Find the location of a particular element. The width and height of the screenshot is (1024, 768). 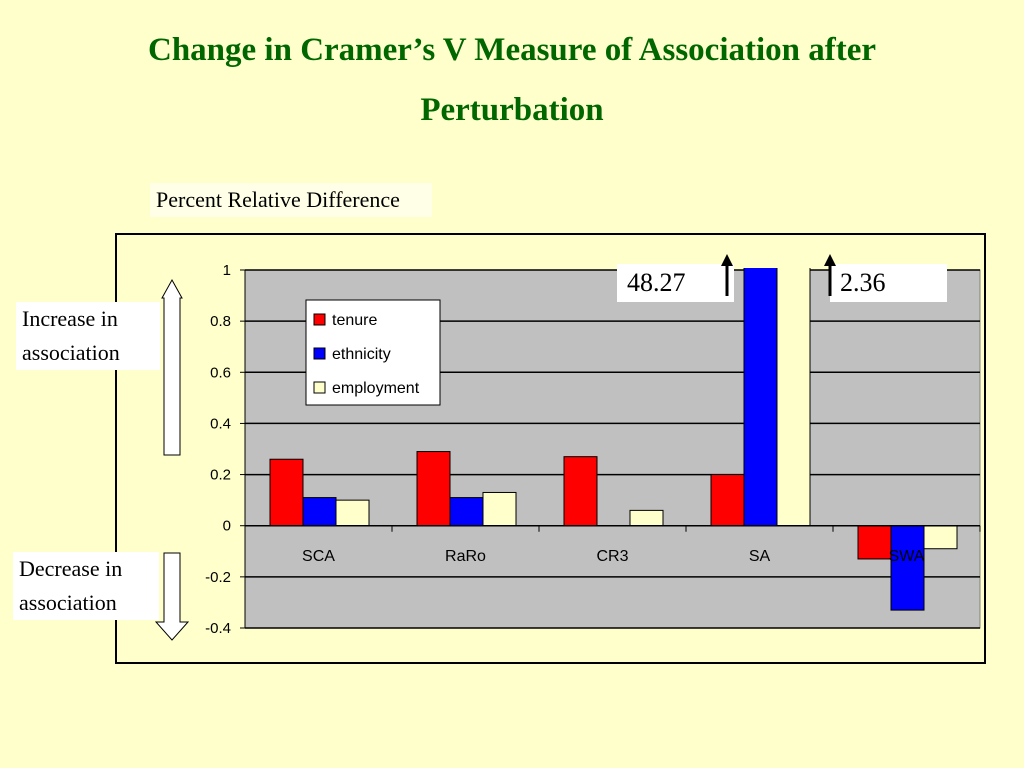

x-tick-label: SA is located at coordinates (760, 556).